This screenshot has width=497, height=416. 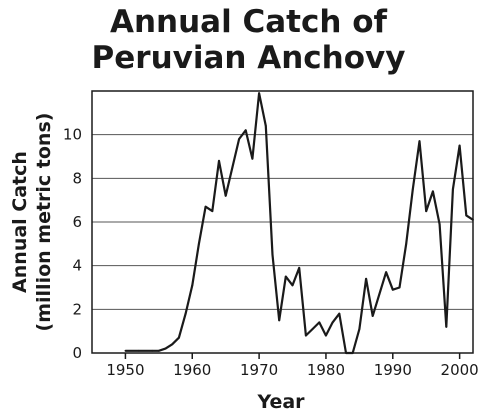 I want to click on y-axis-title-line-2: (million metric tons), so click(x=44, y=222).